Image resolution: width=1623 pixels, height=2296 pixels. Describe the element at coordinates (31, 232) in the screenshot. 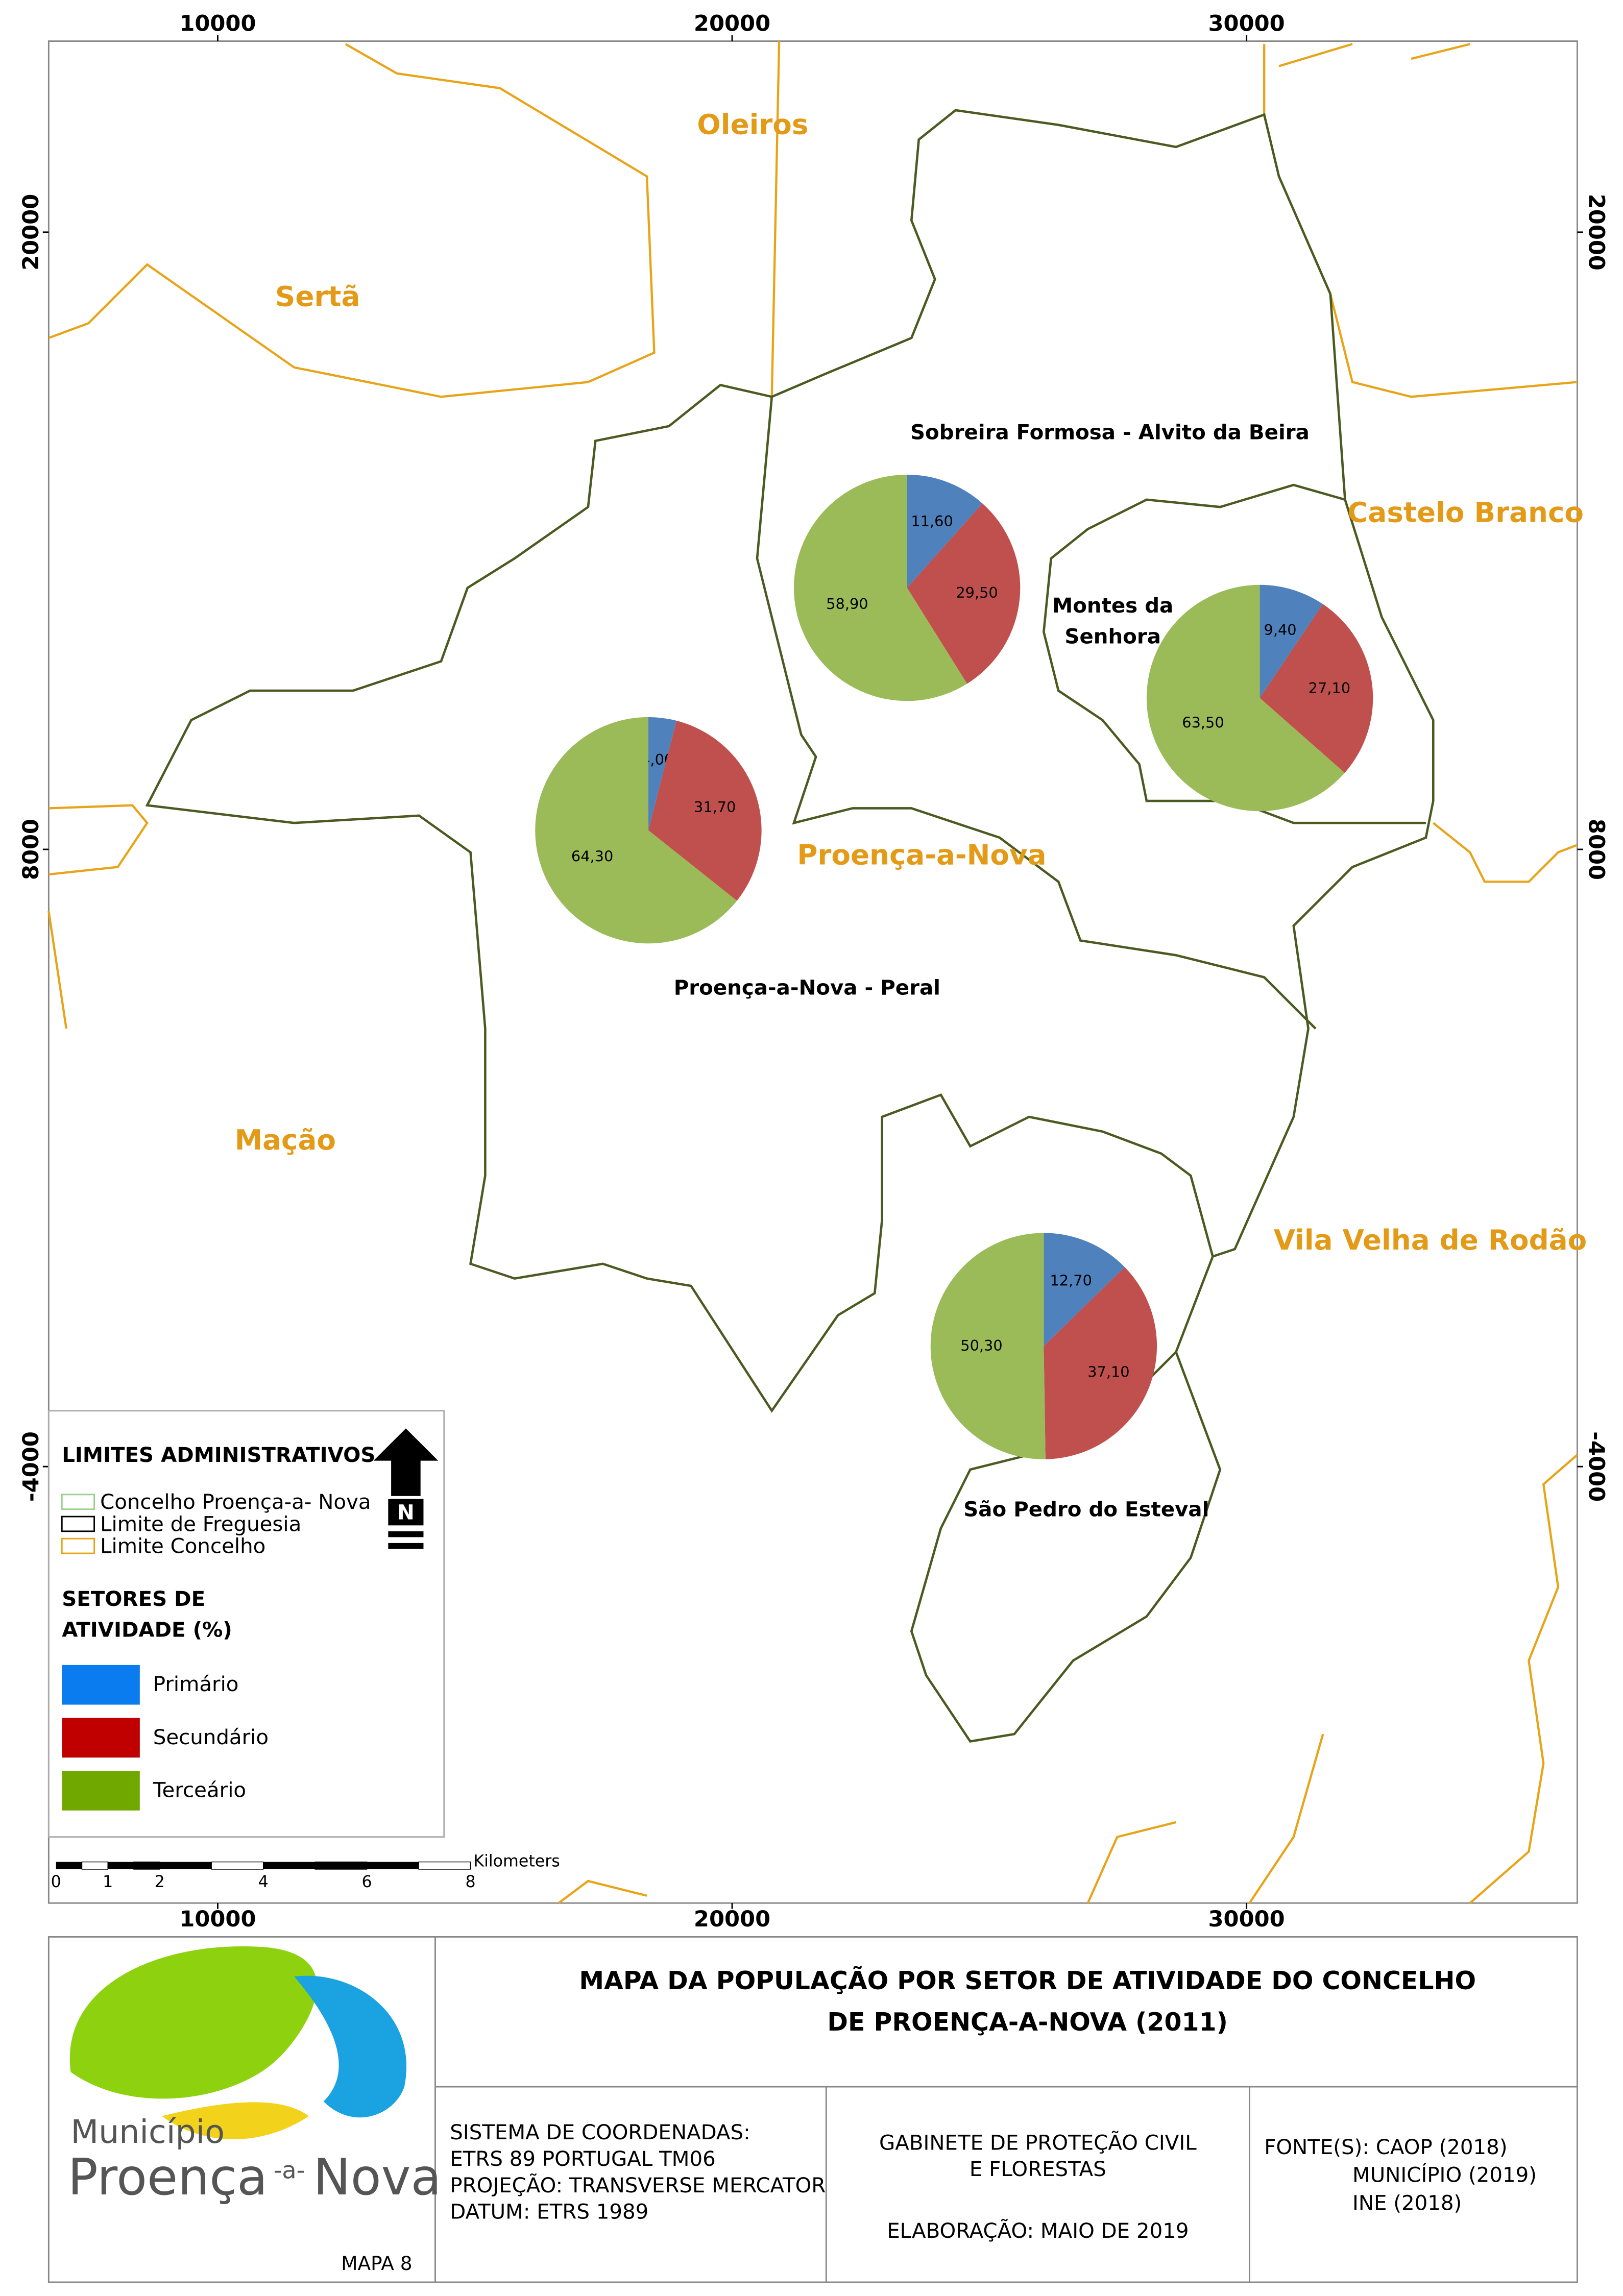

I see `y-tick-label: 20000` at that location.